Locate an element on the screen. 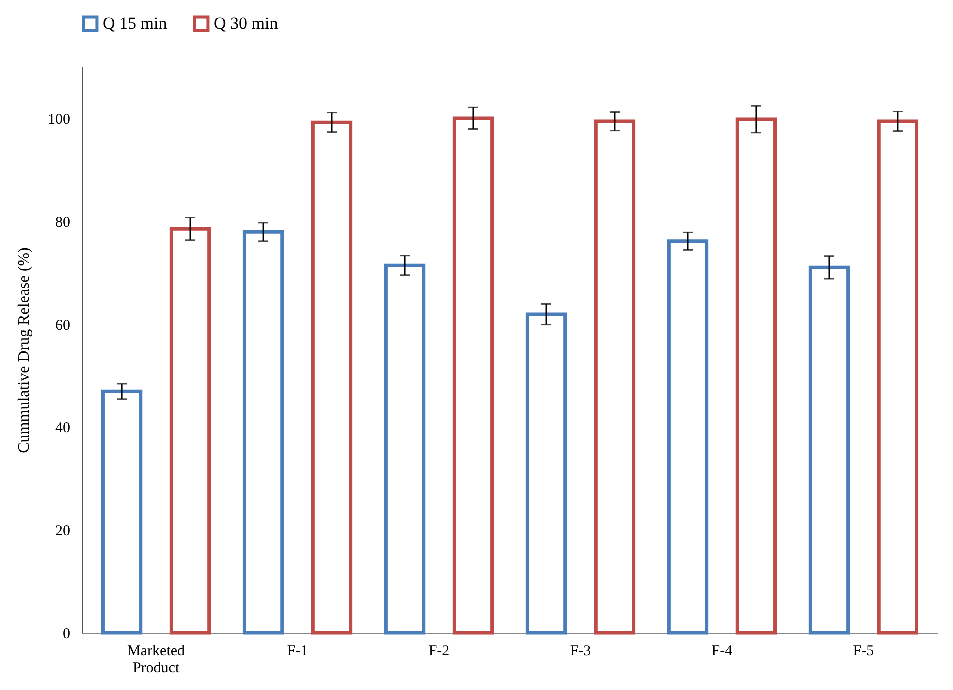  legend-label: Q 30 min is located at coordinates (246, 23).